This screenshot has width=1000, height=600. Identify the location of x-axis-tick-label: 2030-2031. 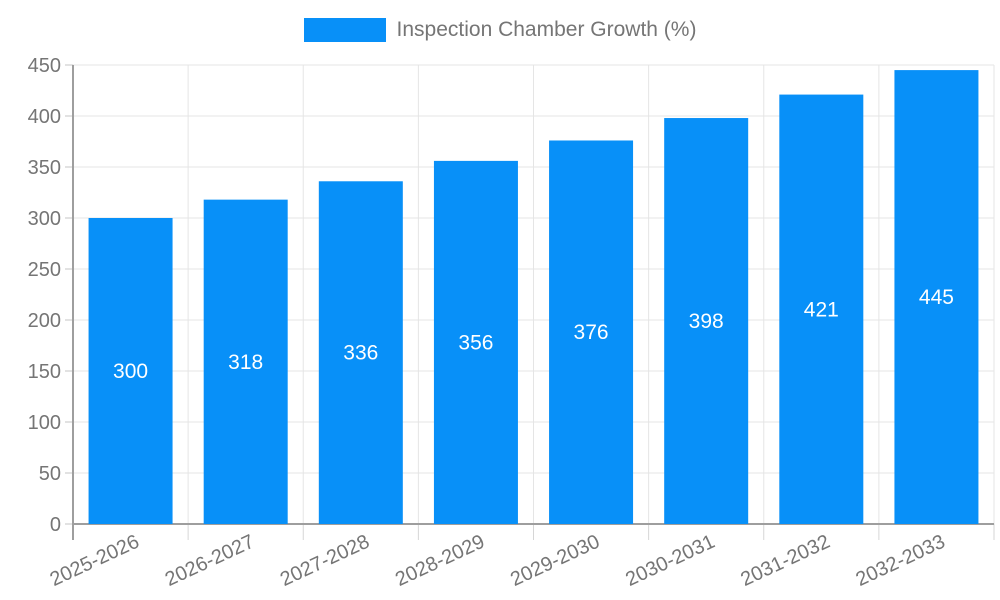
(670, 561).